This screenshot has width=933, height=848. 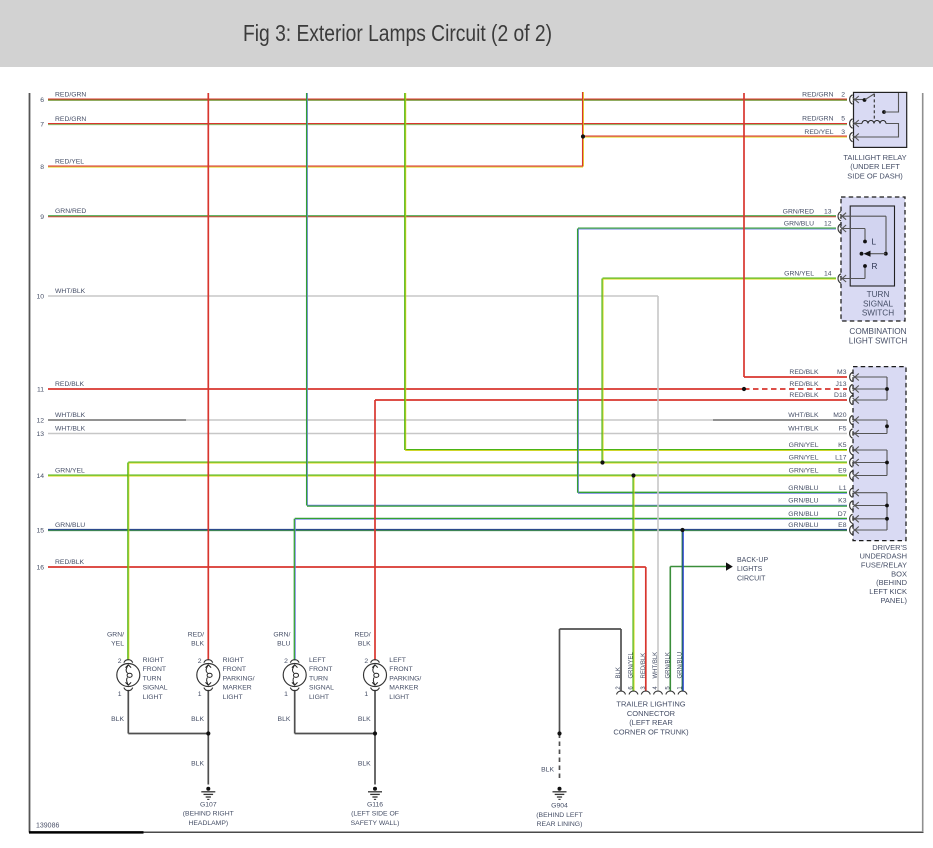 I want to click on svg-text: 4, so click(x=656, y=688).